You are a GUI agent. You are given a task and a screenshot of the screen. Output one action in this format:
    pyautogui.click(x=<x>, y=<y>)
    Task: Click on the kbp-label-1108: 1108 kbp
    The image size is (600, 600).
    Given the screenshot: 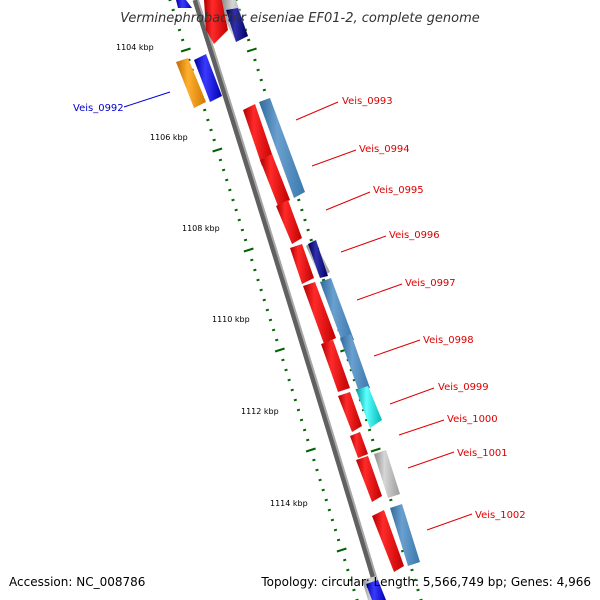 What is the action you would take?
    pyautogui.click(x=201, y=228)
    